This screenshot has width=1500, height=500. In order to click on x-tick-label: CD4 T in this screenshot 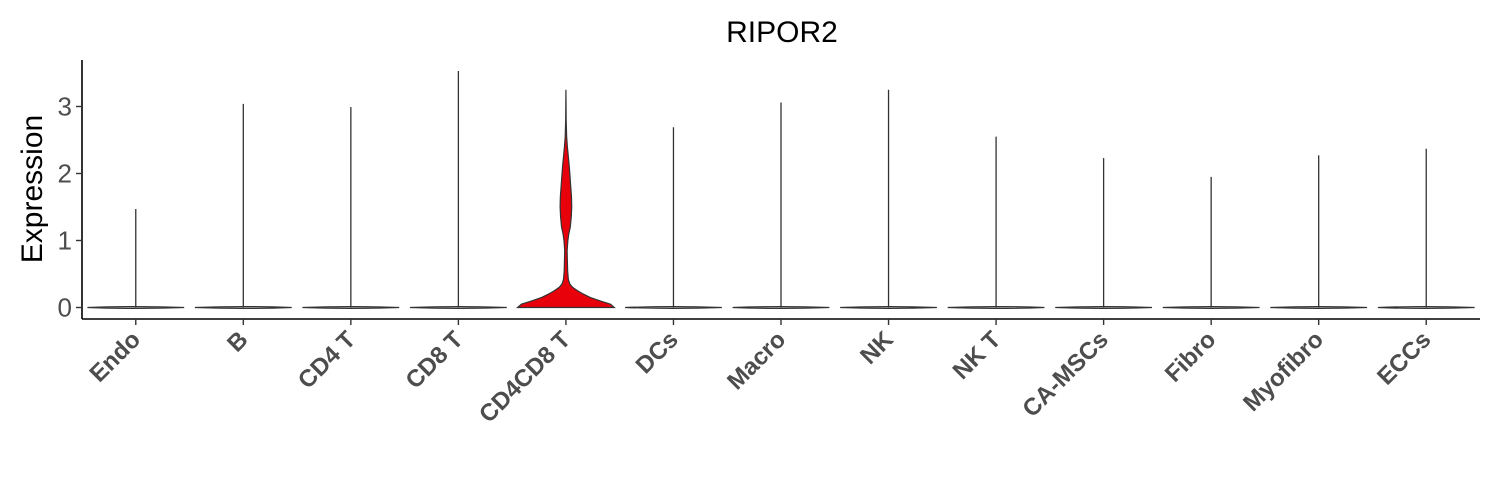, I will do `click(327, 360)`.